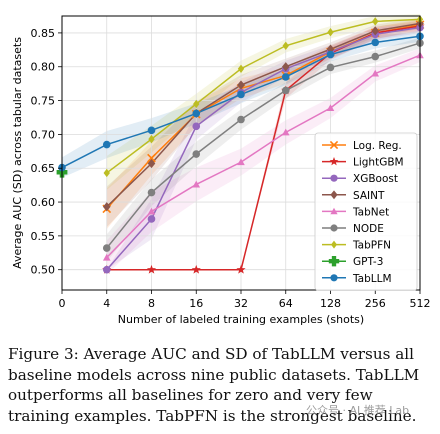  Describe the element at coordinates (371, 246) in the screenshot. I see `legend-label: TabPFN` at that location.